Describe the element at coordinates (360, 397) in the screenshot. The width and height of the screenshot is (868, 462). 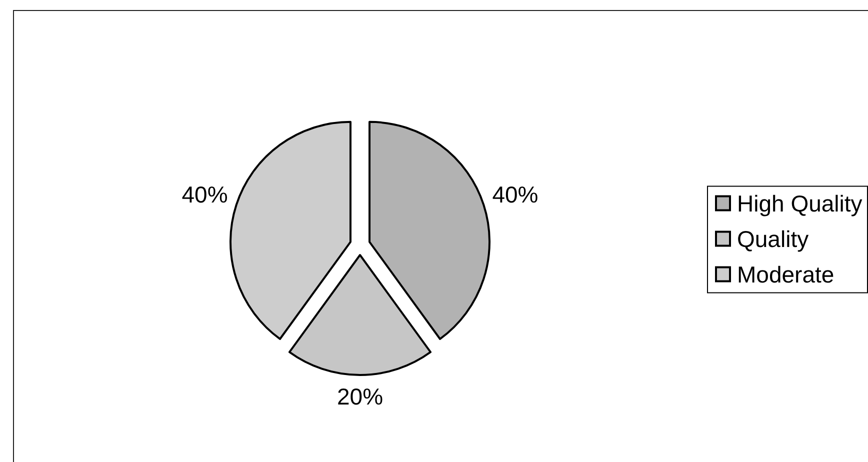
I see `data-label: 20%` at that location.